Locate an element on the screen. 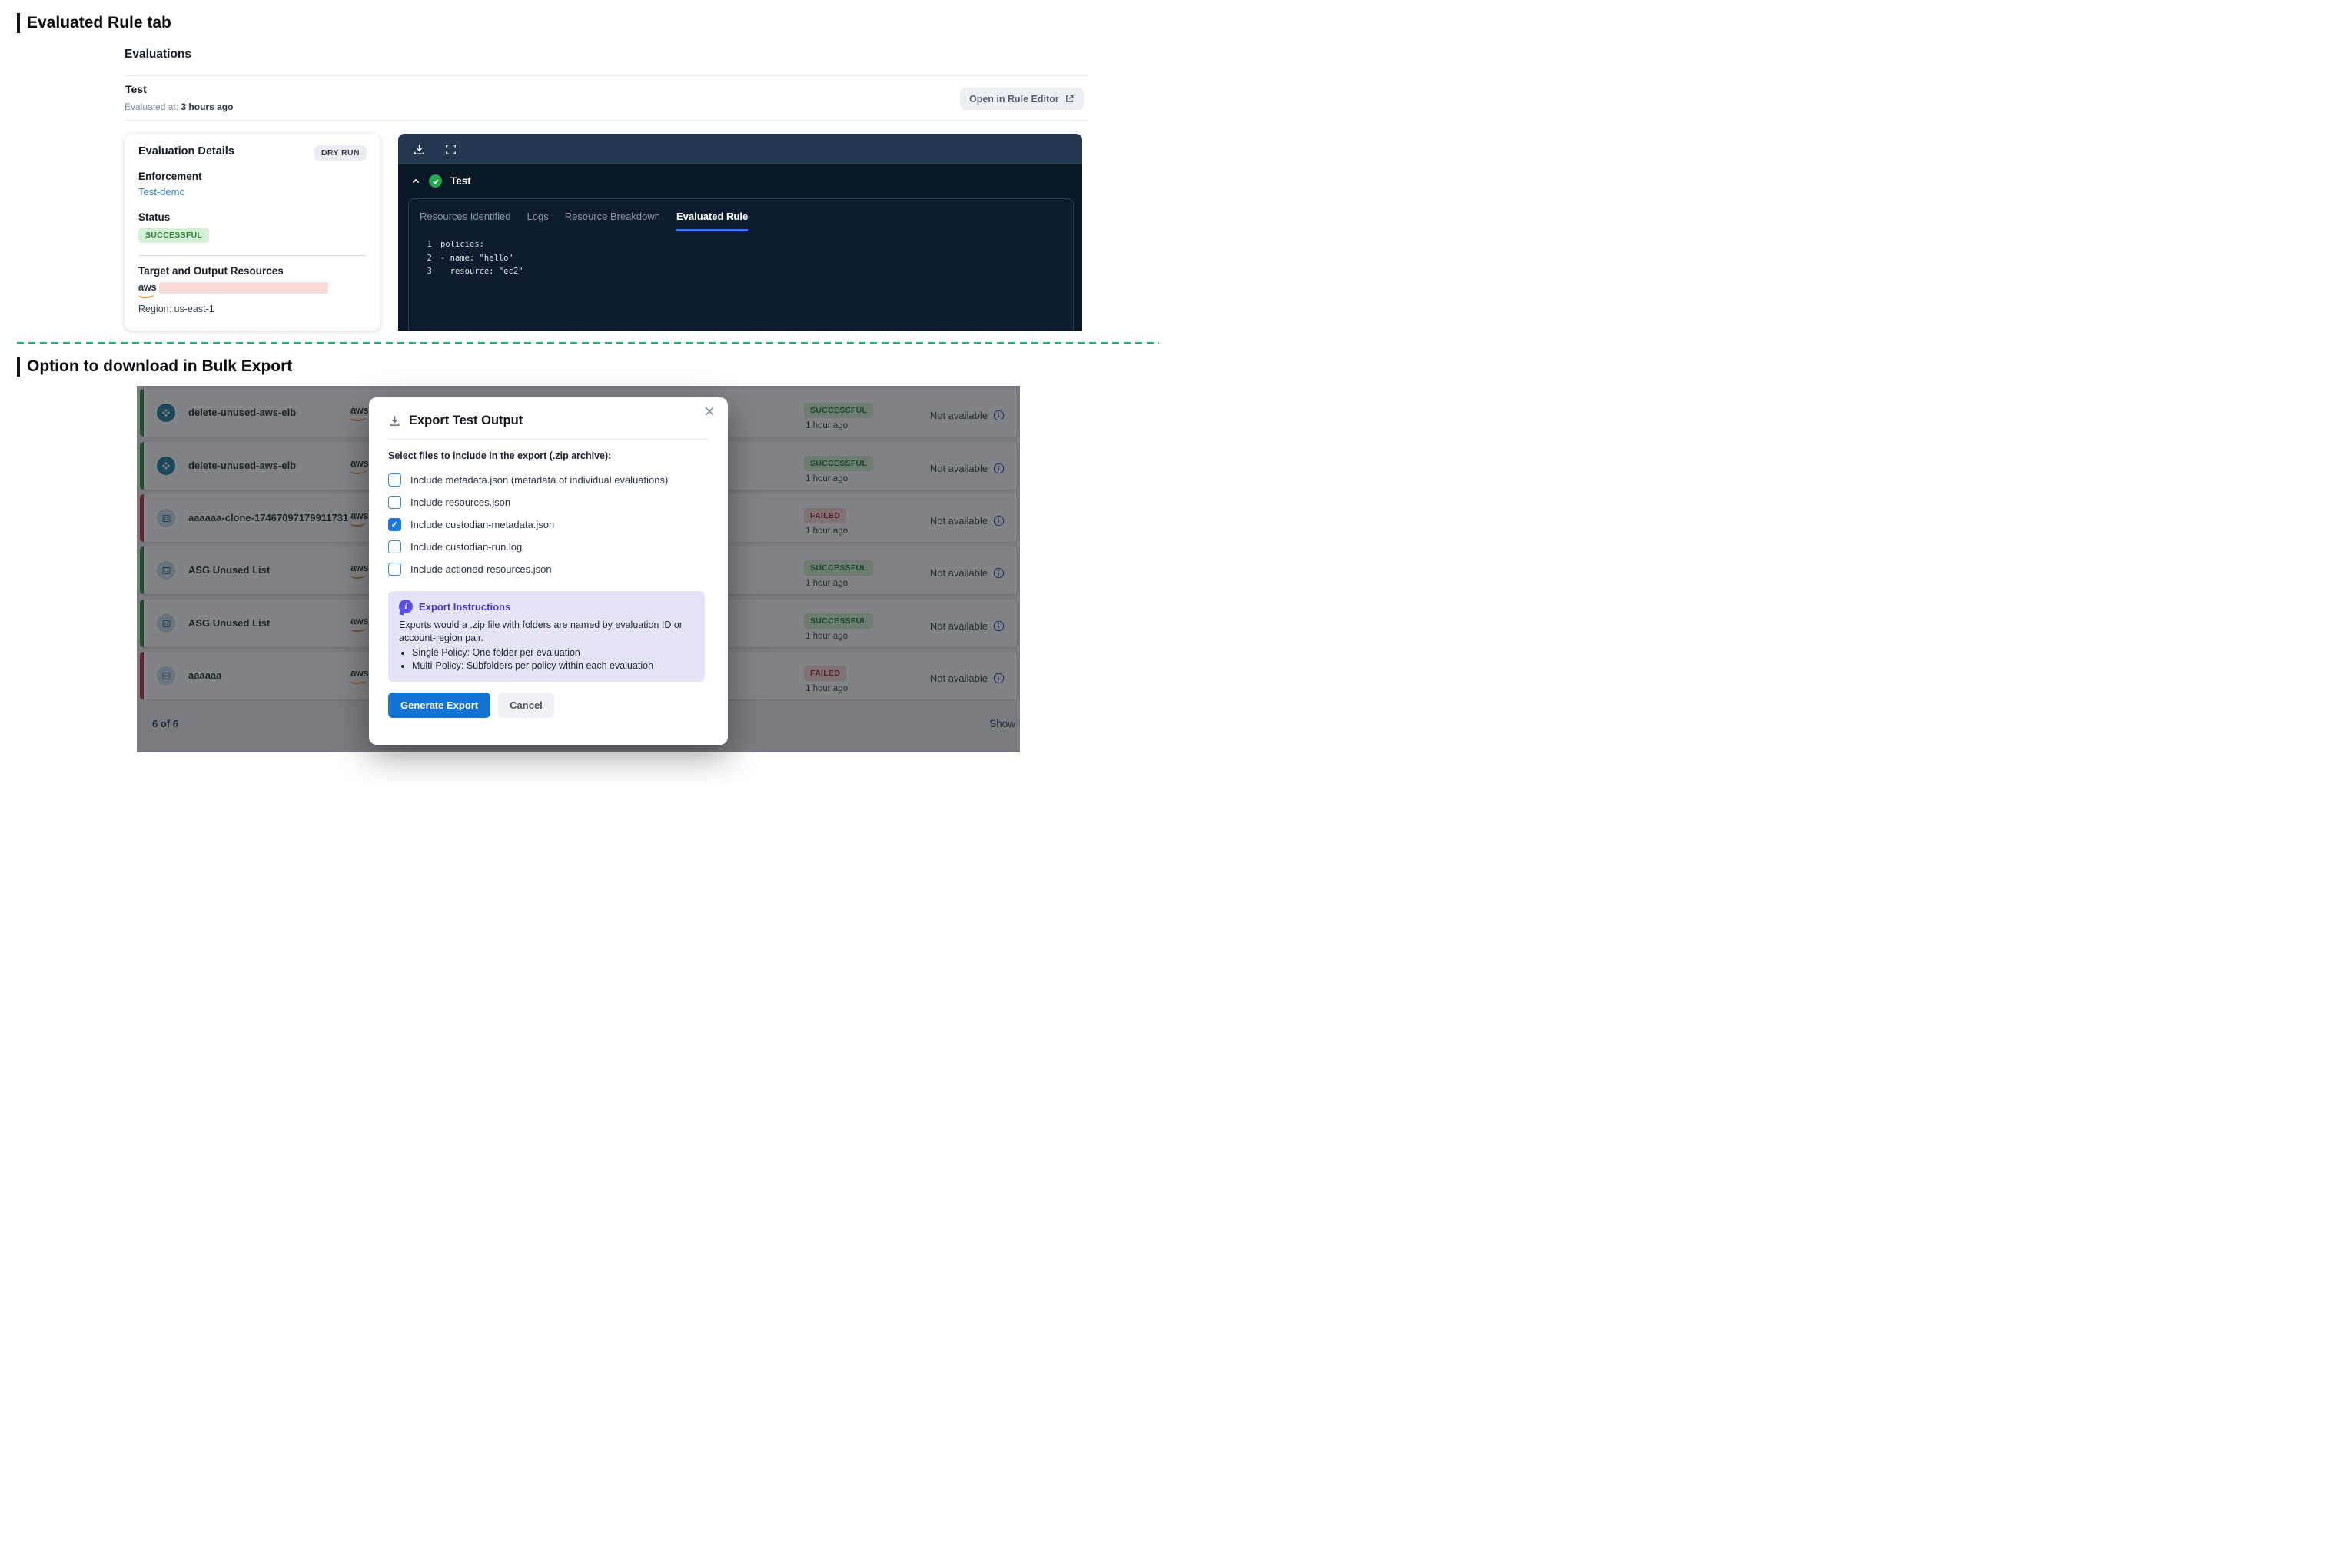  evaluated-at-label: Evaluated at: is located at coordinates (152, 106).